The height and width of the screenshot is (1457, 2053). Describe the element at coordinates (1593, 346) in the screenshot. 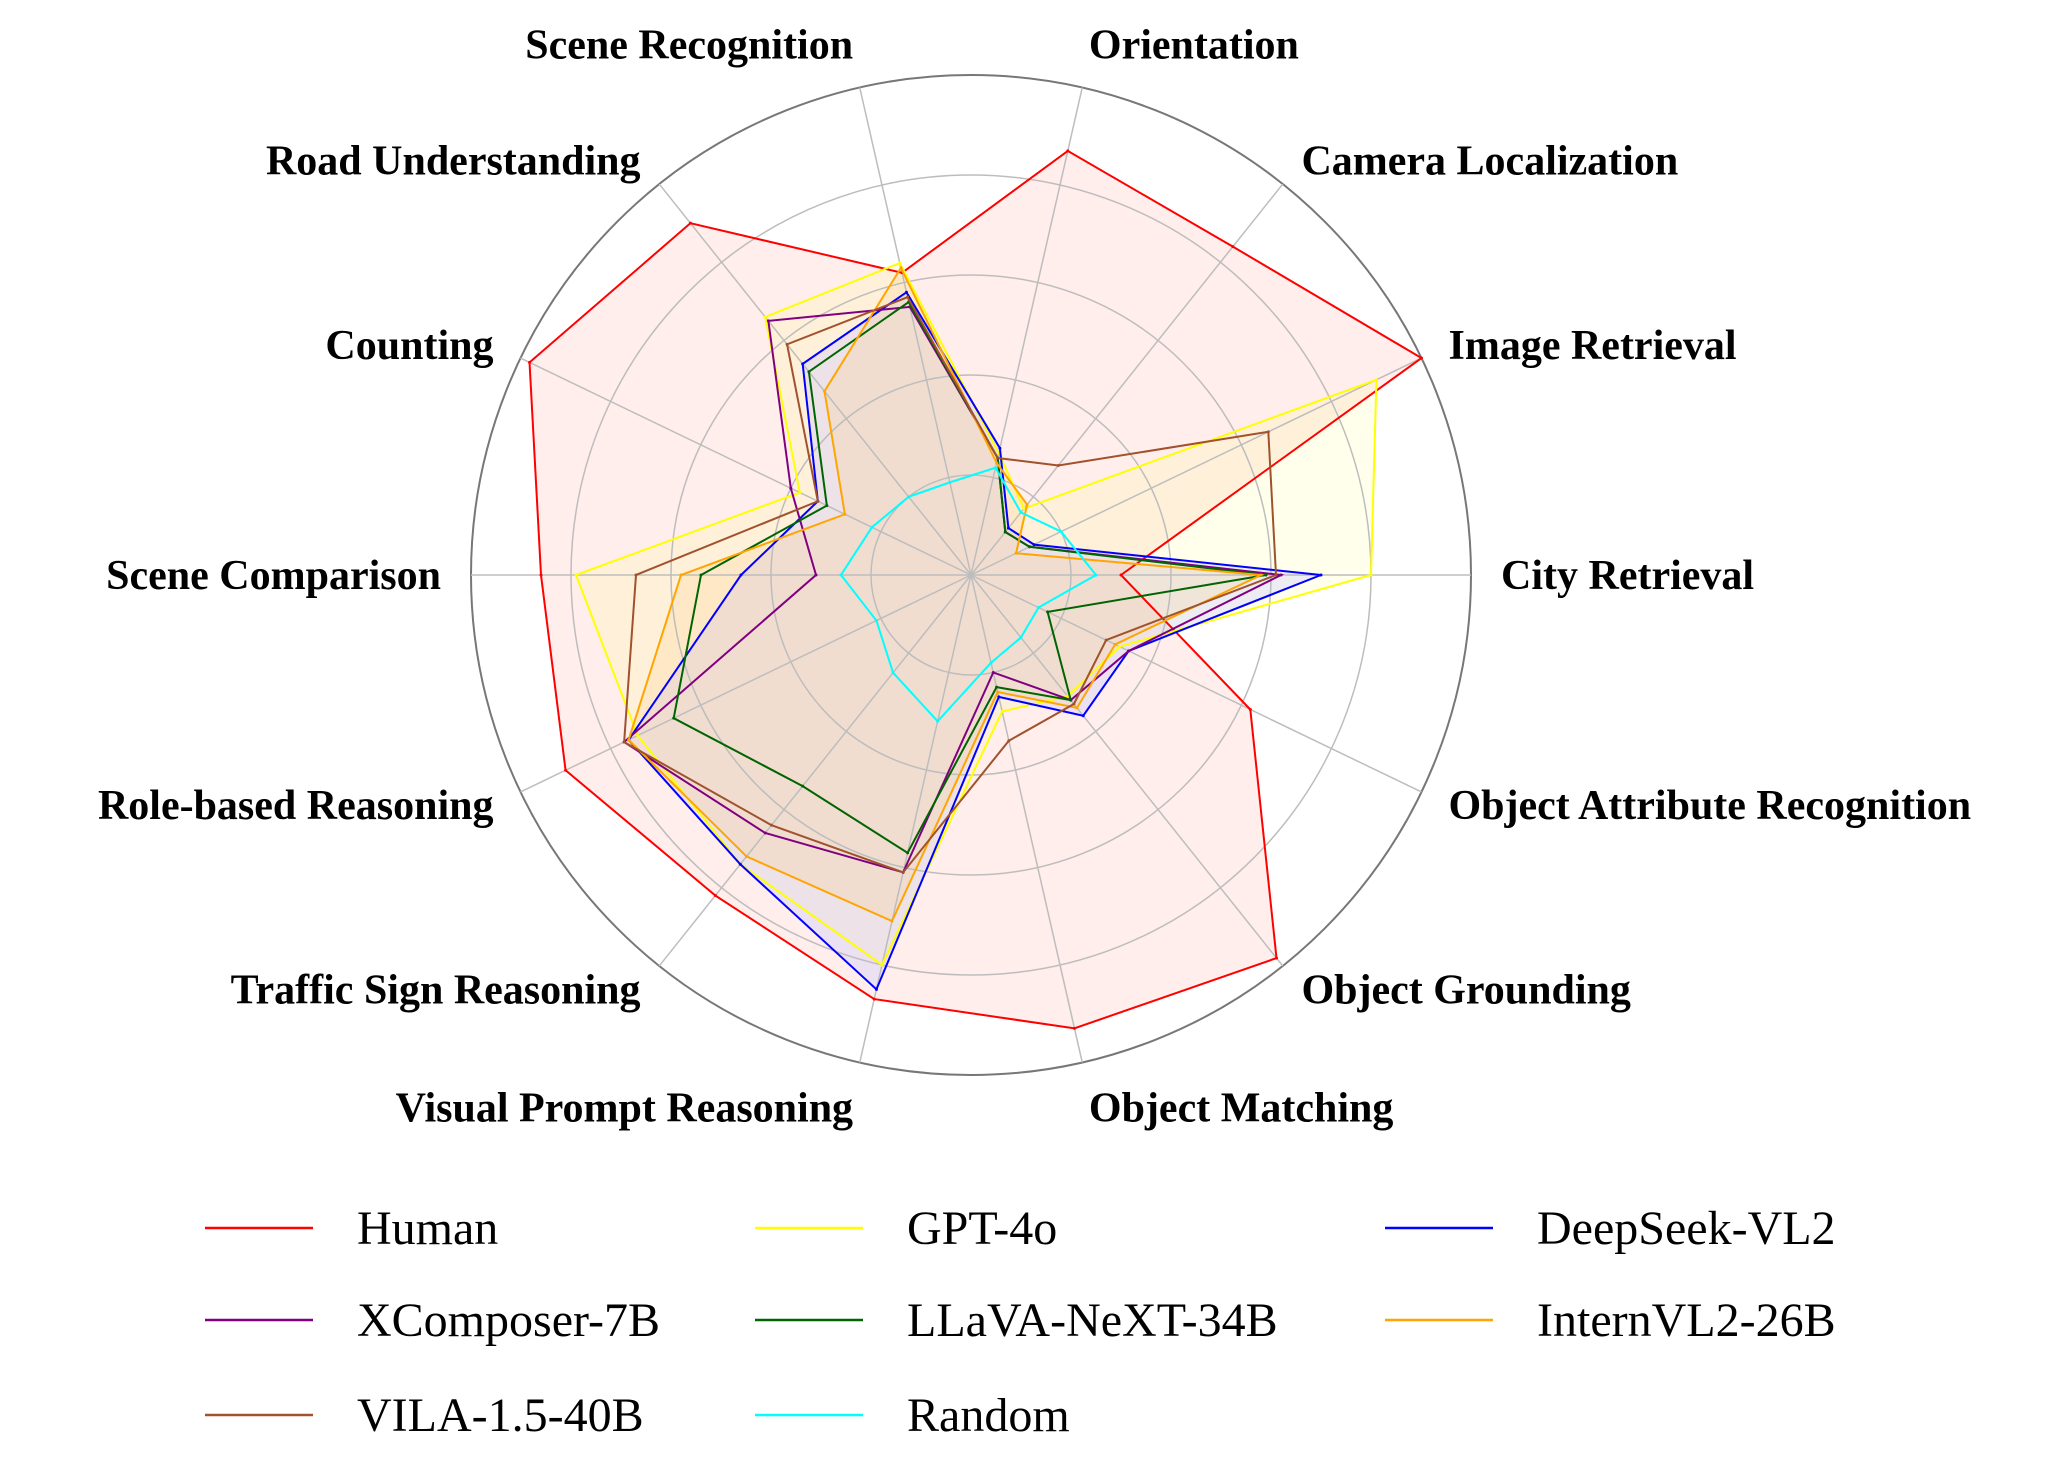

I see `axis-label-image-retrieval: Image Retrieval` at that location.